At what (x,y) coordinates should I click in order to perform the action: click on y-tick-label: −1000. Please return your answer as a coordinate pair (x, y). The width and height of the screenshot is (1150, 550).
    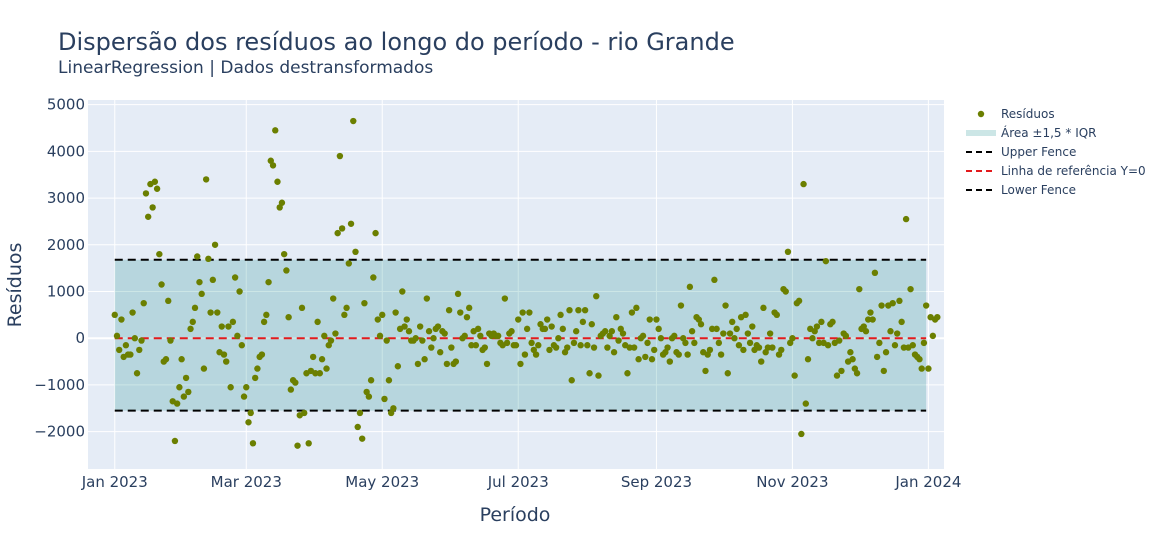
    Looking at the image, I should click on (59, 385).